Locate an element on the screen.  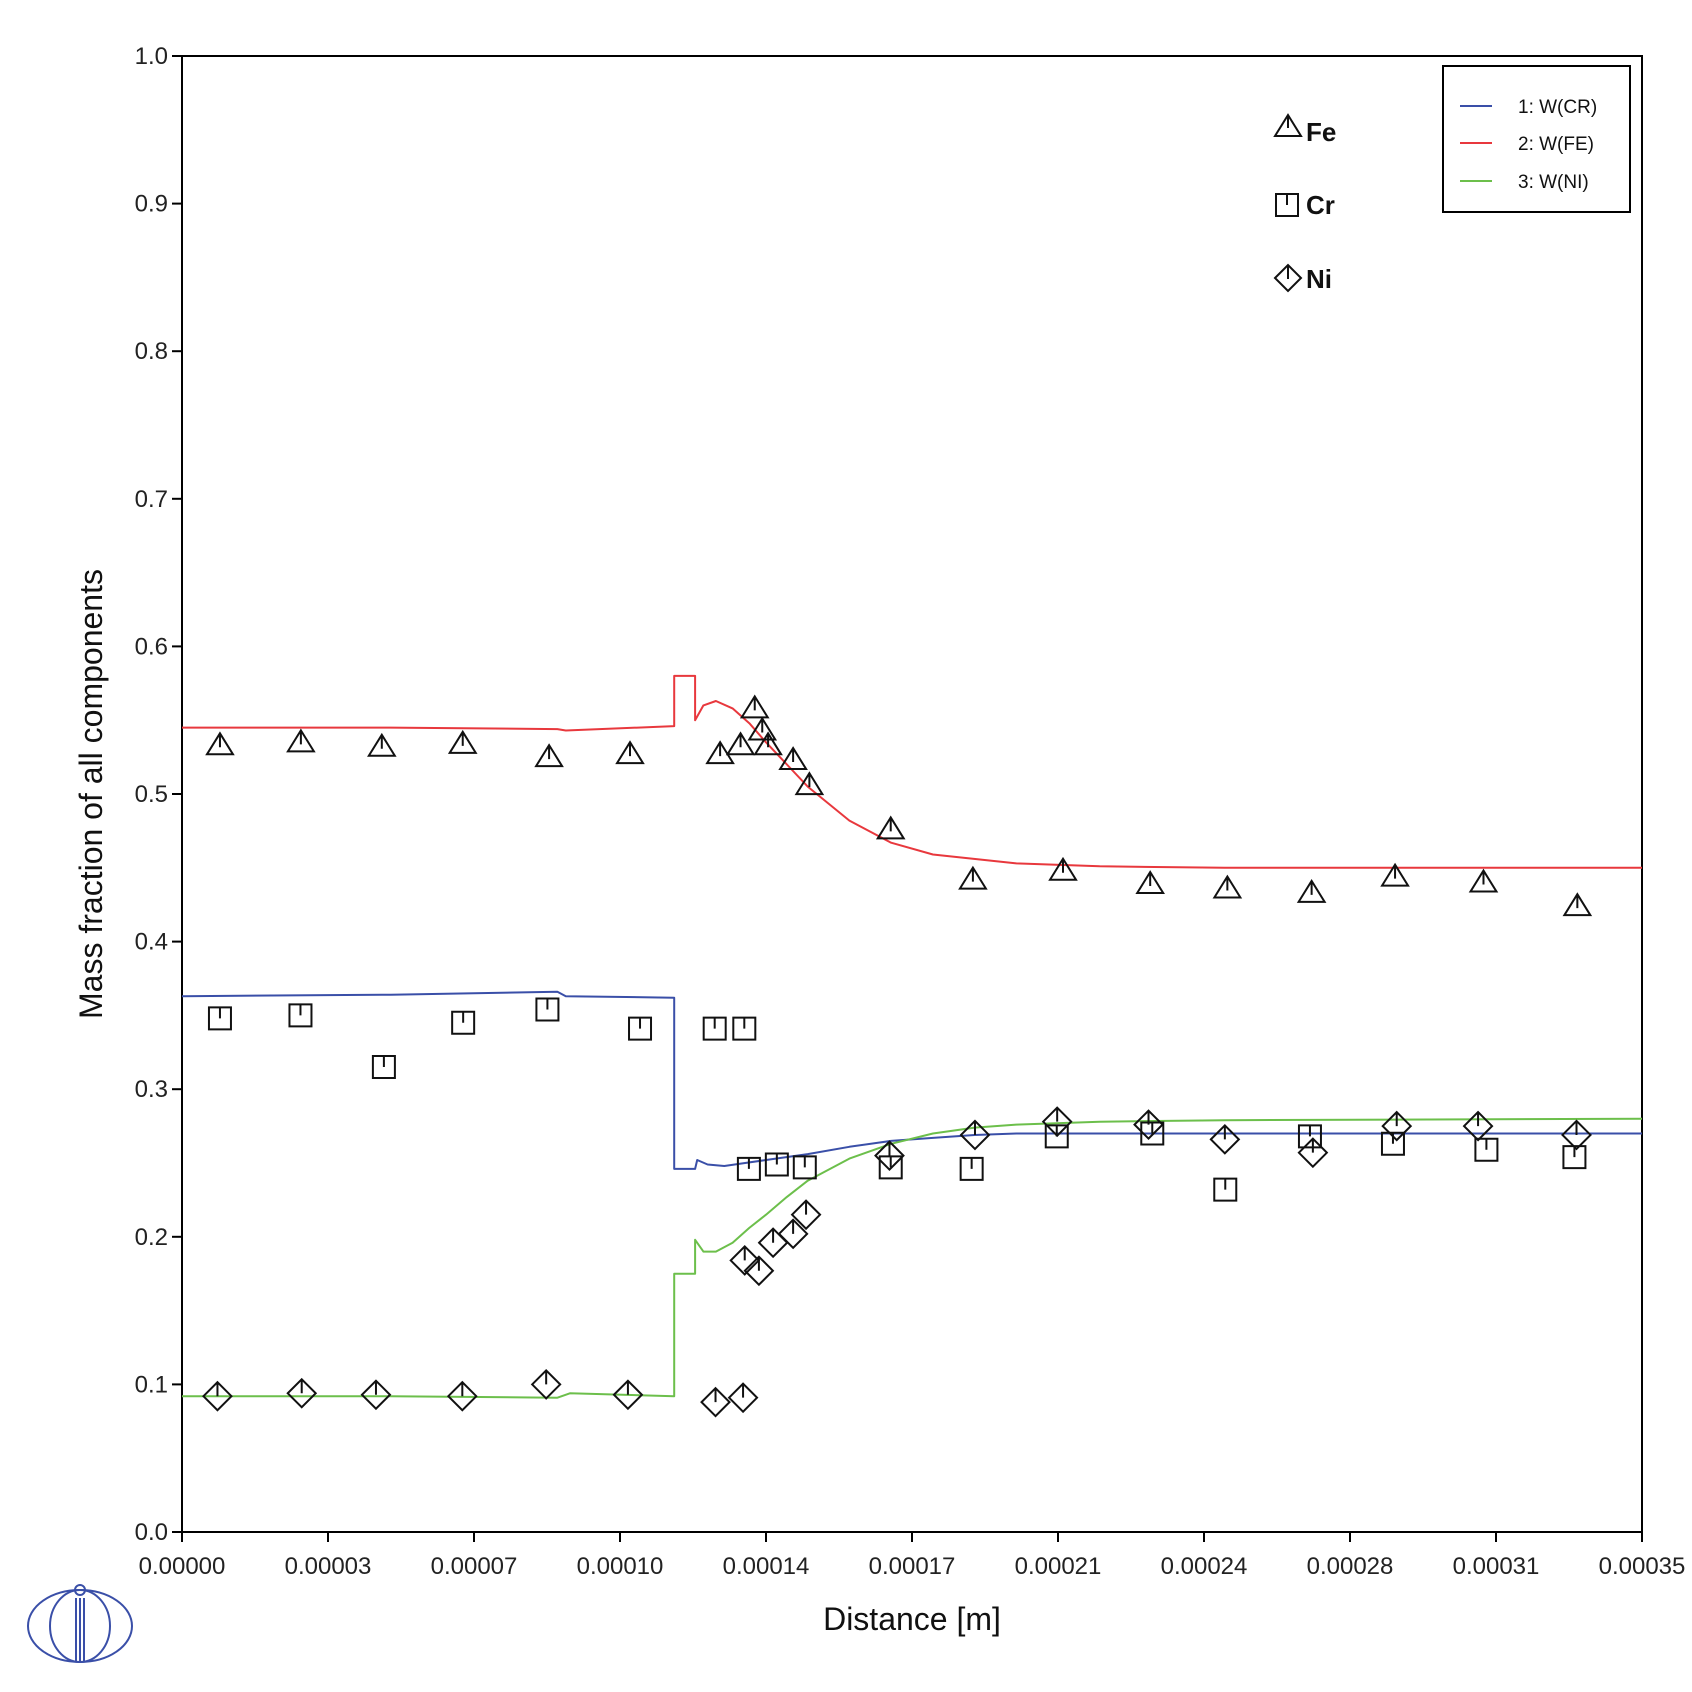
series-line-wni is located at coordinates (912, 1258).